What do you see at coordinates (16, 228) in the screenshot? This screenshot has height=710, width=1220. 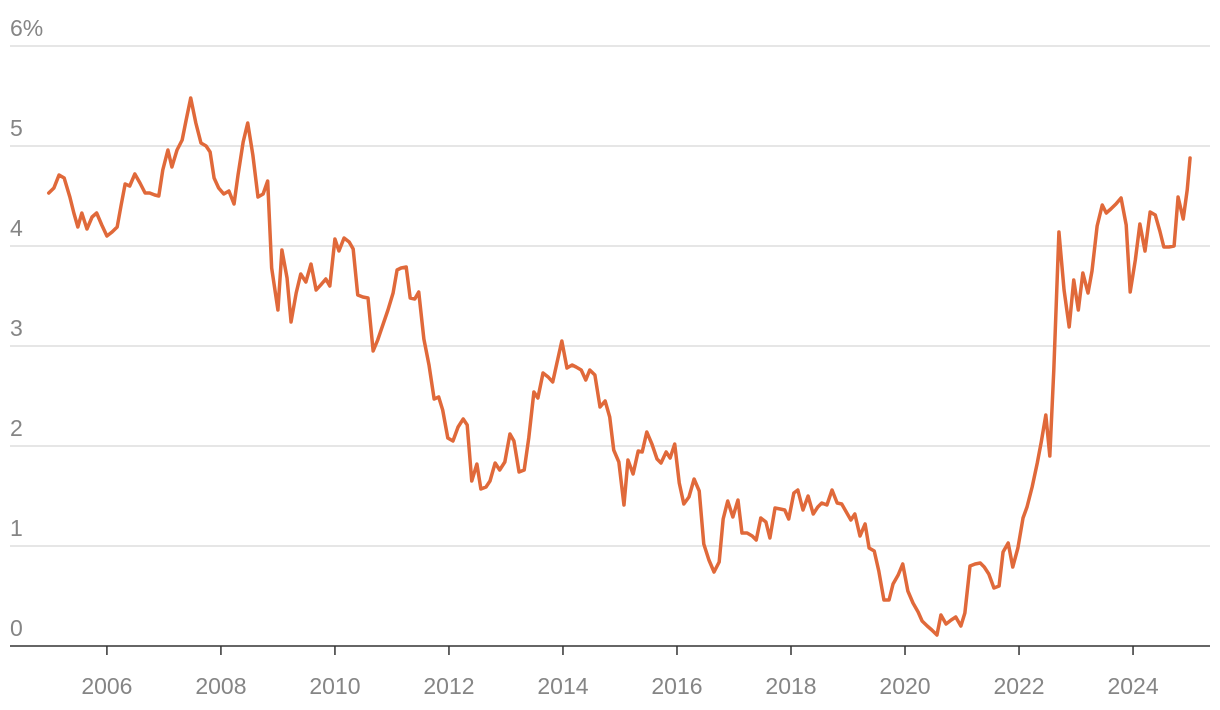 I see `y-tick-label: 4` at bounding box center [16, 228].